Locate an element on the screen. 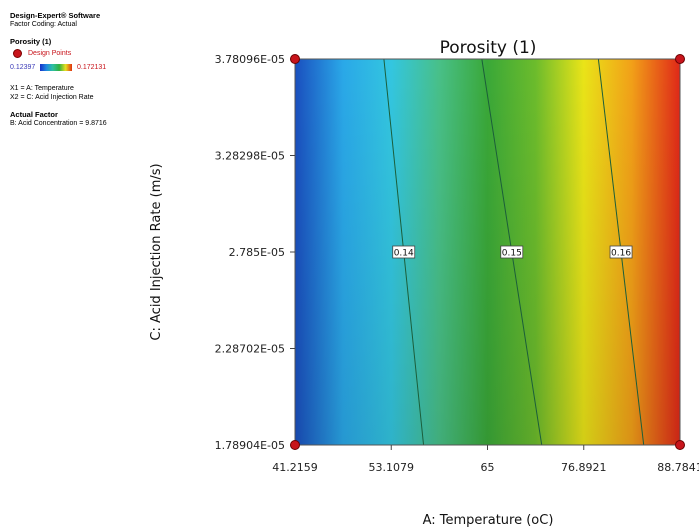 The image size is (699, 532). contour-label: 0.15 is located at coordinates (512, 254).